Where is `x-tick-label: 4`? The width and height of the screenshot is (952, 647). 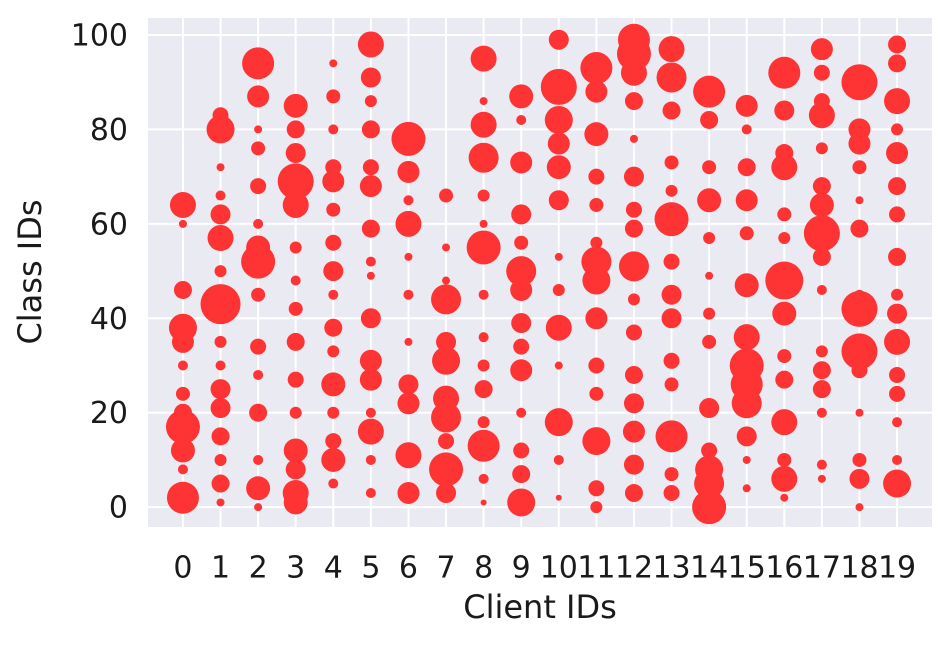
x-tick-label: 4 is located at coordinates (333, 568).